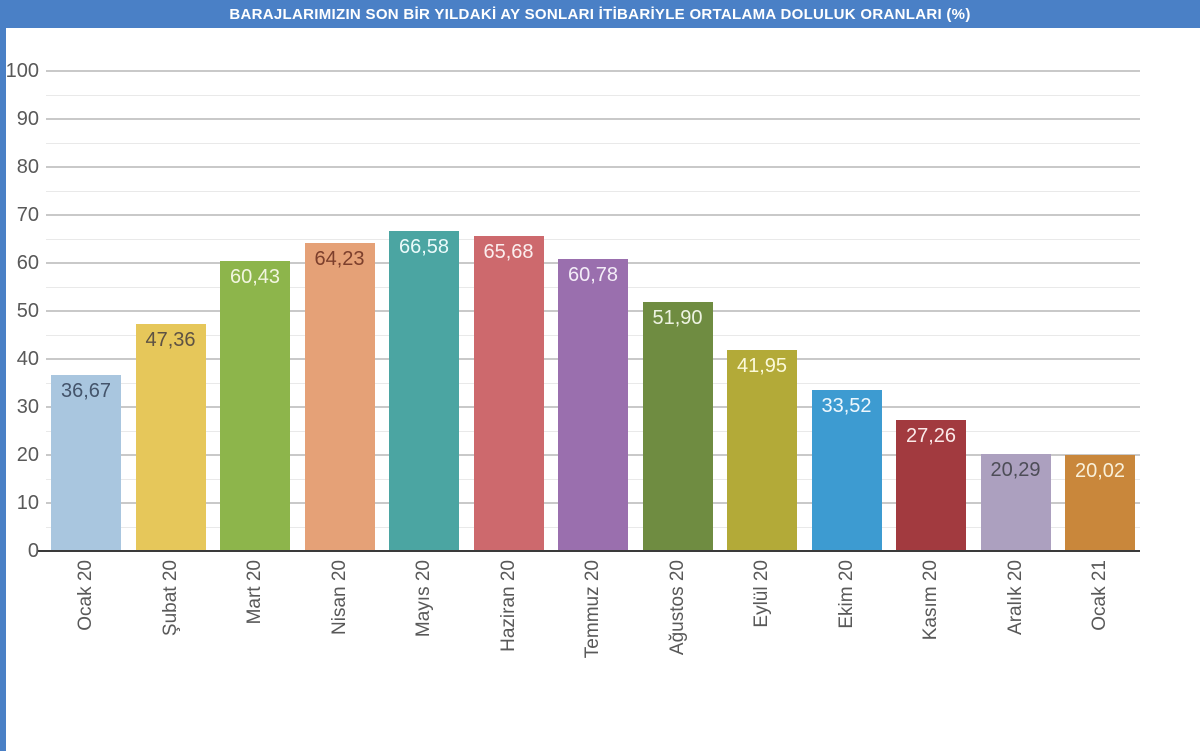 This screenshot has width=1200, height=751. I want to click on bar: 33,52, so click(846, 470).